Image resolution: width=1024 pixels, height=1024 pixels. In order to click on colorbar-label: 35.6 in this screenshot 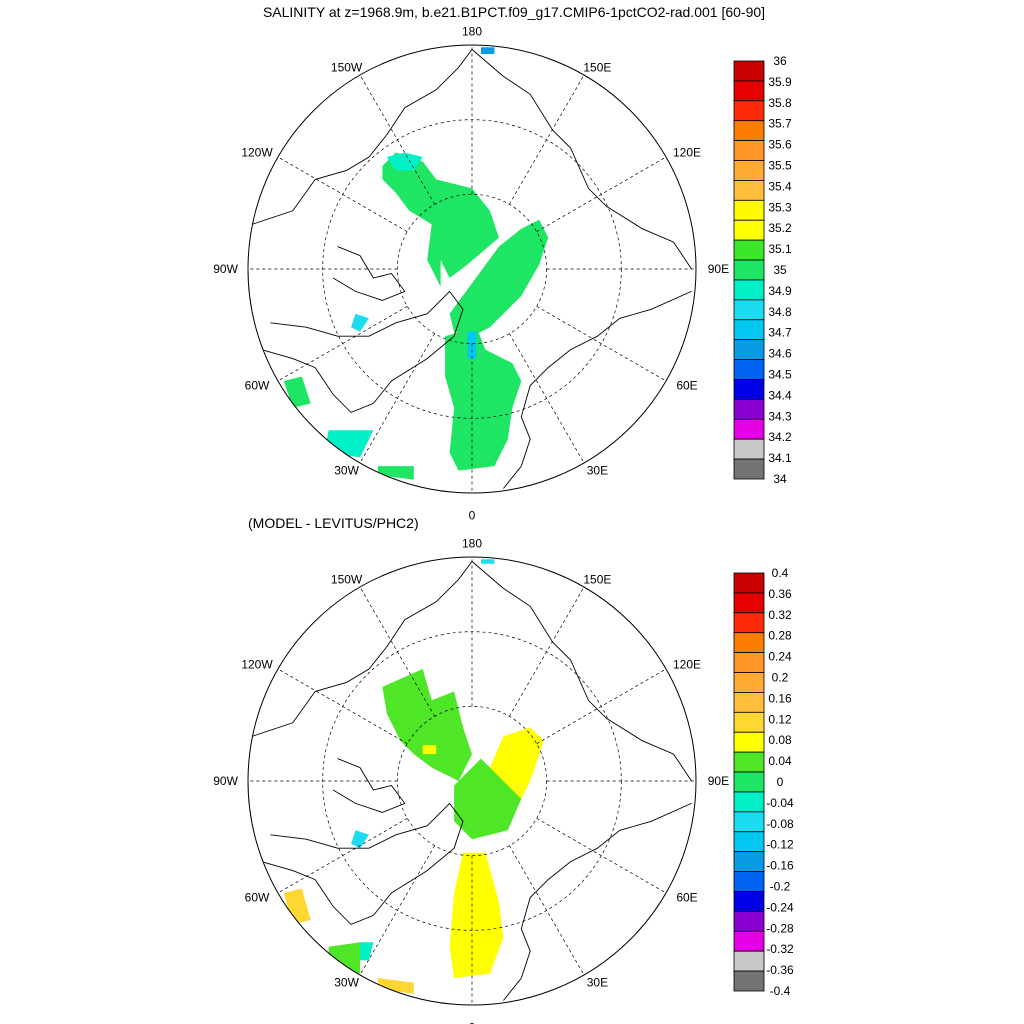, I will do `click(780, 145)`.